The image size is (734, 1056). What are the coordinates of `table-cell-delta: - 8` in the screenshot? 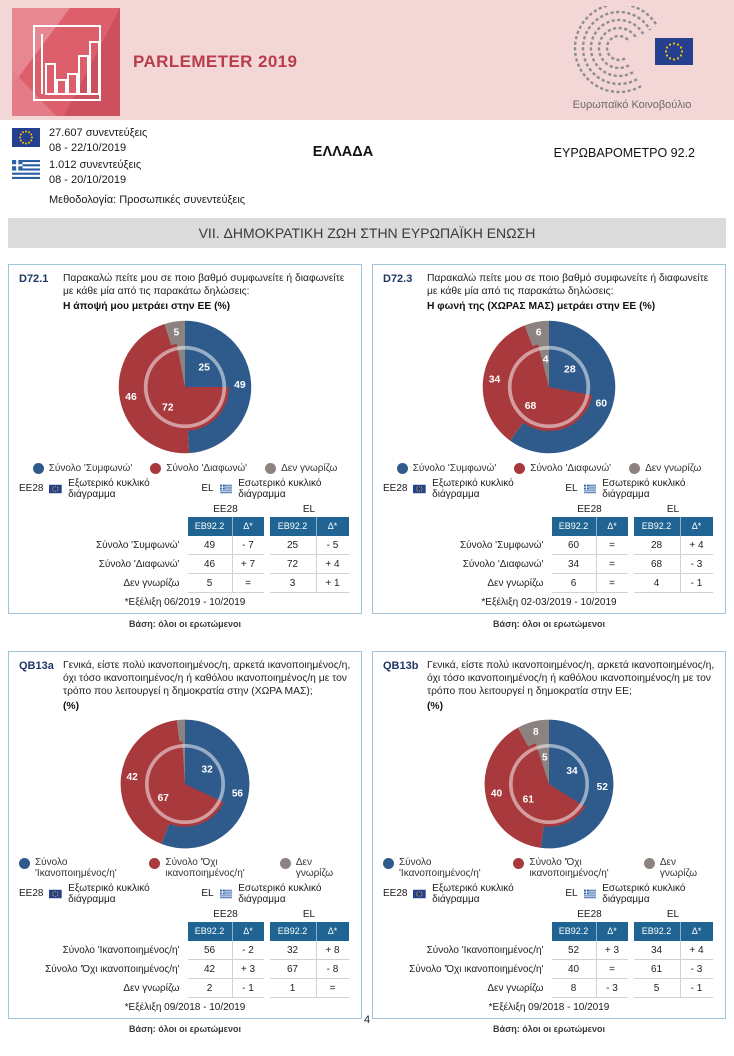 It's located at (332, 969).